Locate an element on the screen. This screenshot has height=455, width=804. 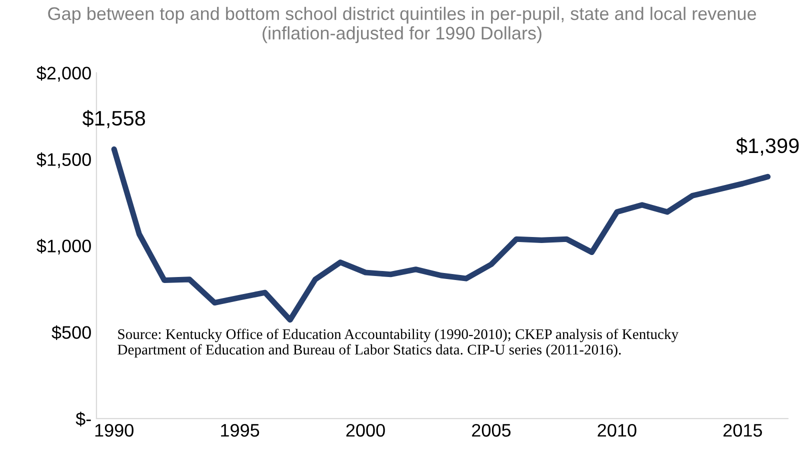
y-tick-label: $1,000 is located at coordinates (63, 246).